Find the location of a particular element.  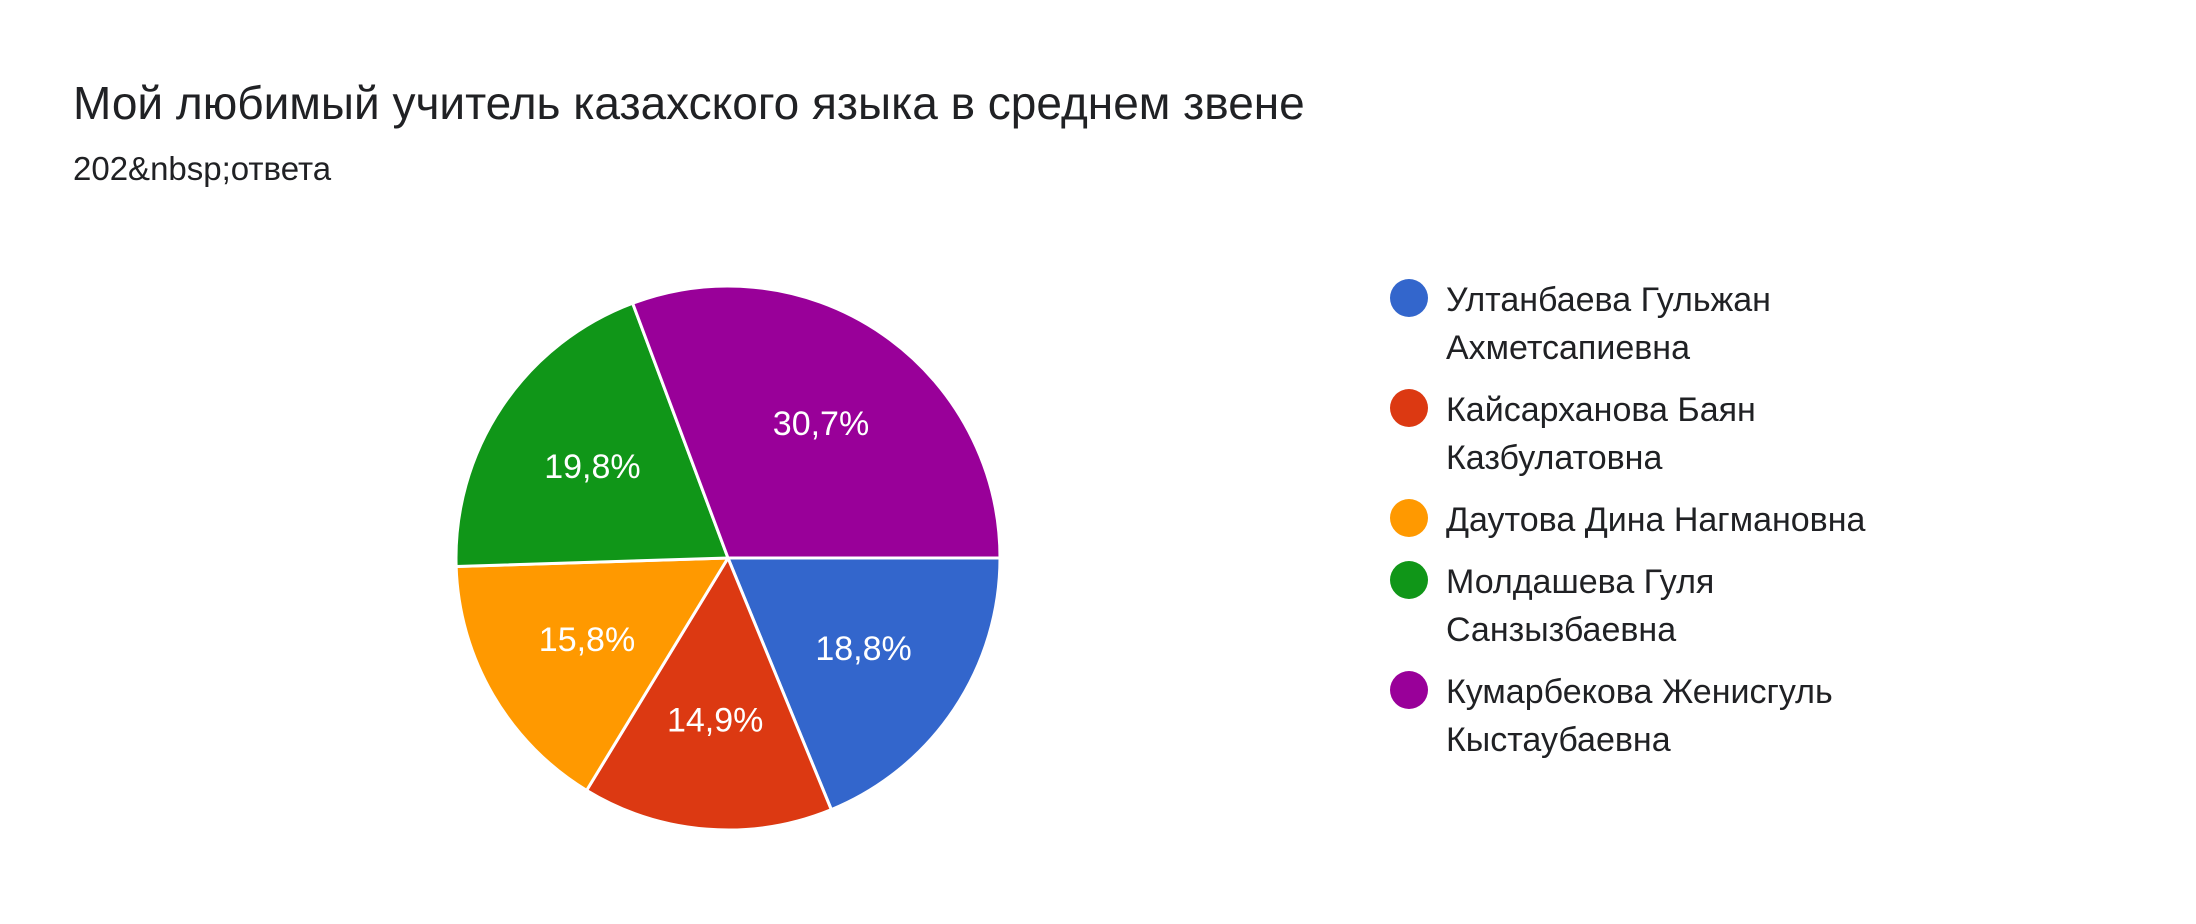

slice-label: 14,9% is located at coordinates (715, 721).